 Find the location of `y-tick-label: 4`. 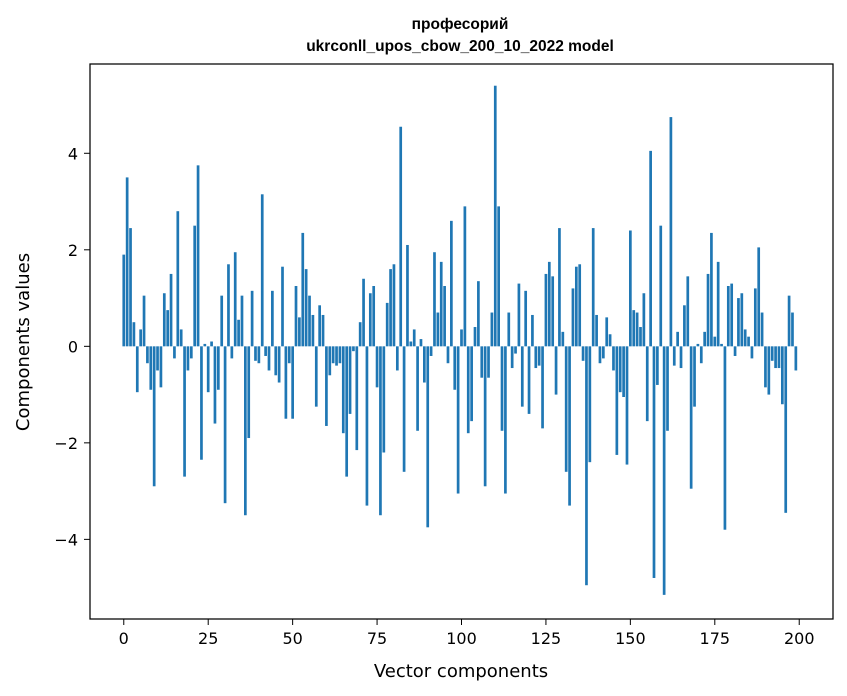

y-tick-label: 4 is located at coordinates (73, 153).